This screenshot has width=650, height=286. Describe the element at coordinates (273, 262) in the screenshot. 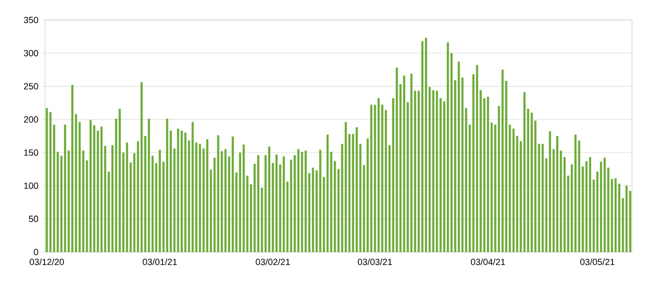

I see `x-tick-label: 03/02/21` at that location.